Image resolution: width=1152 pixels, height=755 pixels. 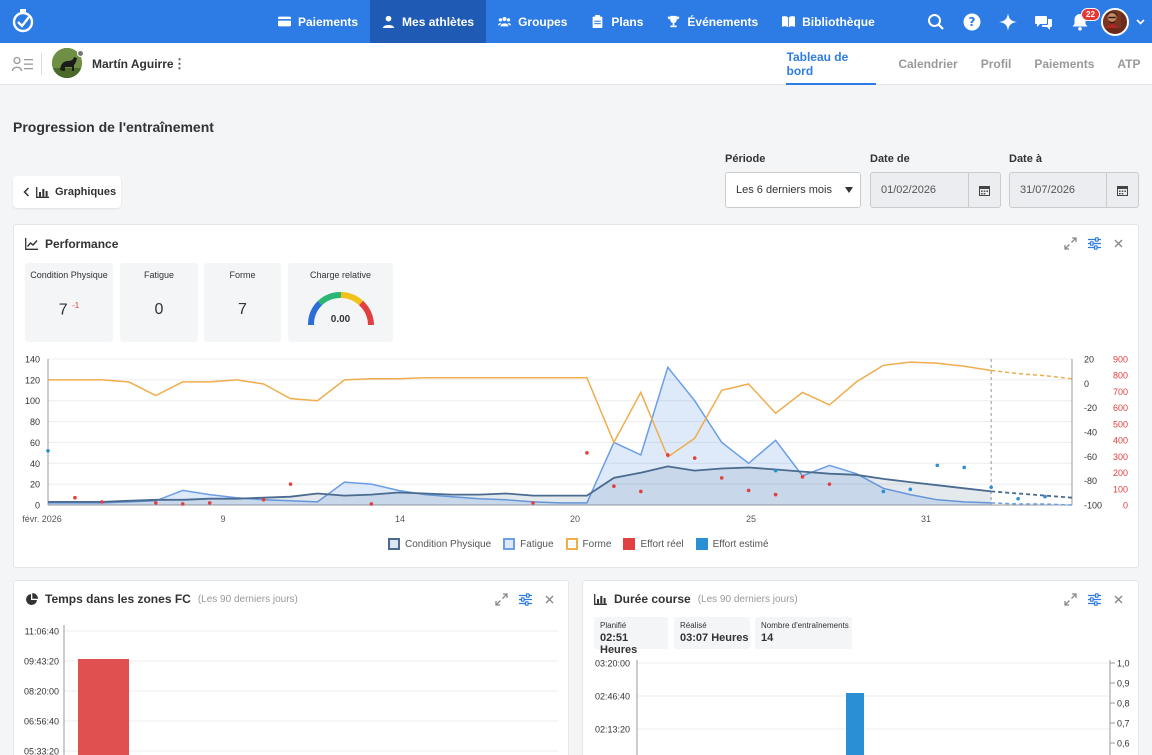 I want to click on gauge-value: 0.00, so click(x=340, y=319).